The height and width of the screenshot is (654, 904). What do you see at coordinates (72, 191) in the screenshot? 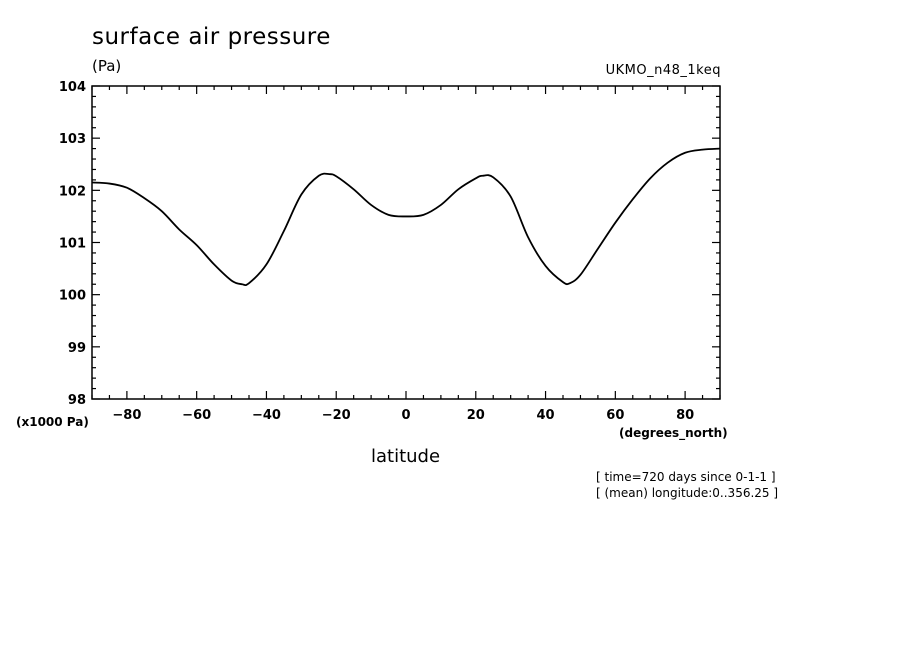
I see `y-tick-label: 102` at bounding box center [72, 191].